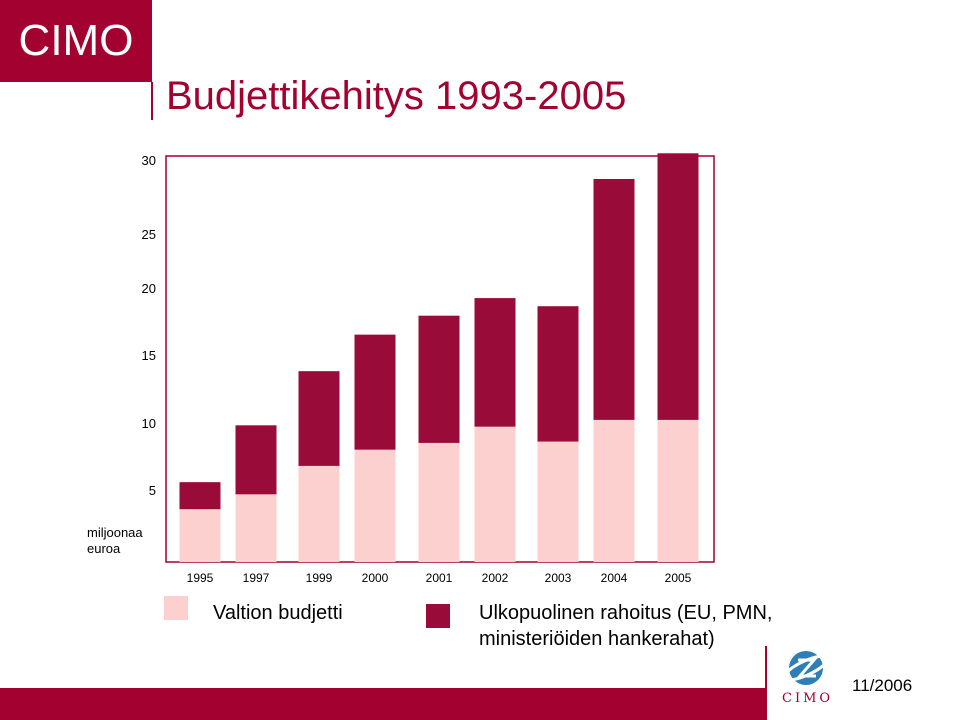 This screenshot has height=720, width=960. I want to click on bar-ulkopuolinen-2001, so click(439, 379).